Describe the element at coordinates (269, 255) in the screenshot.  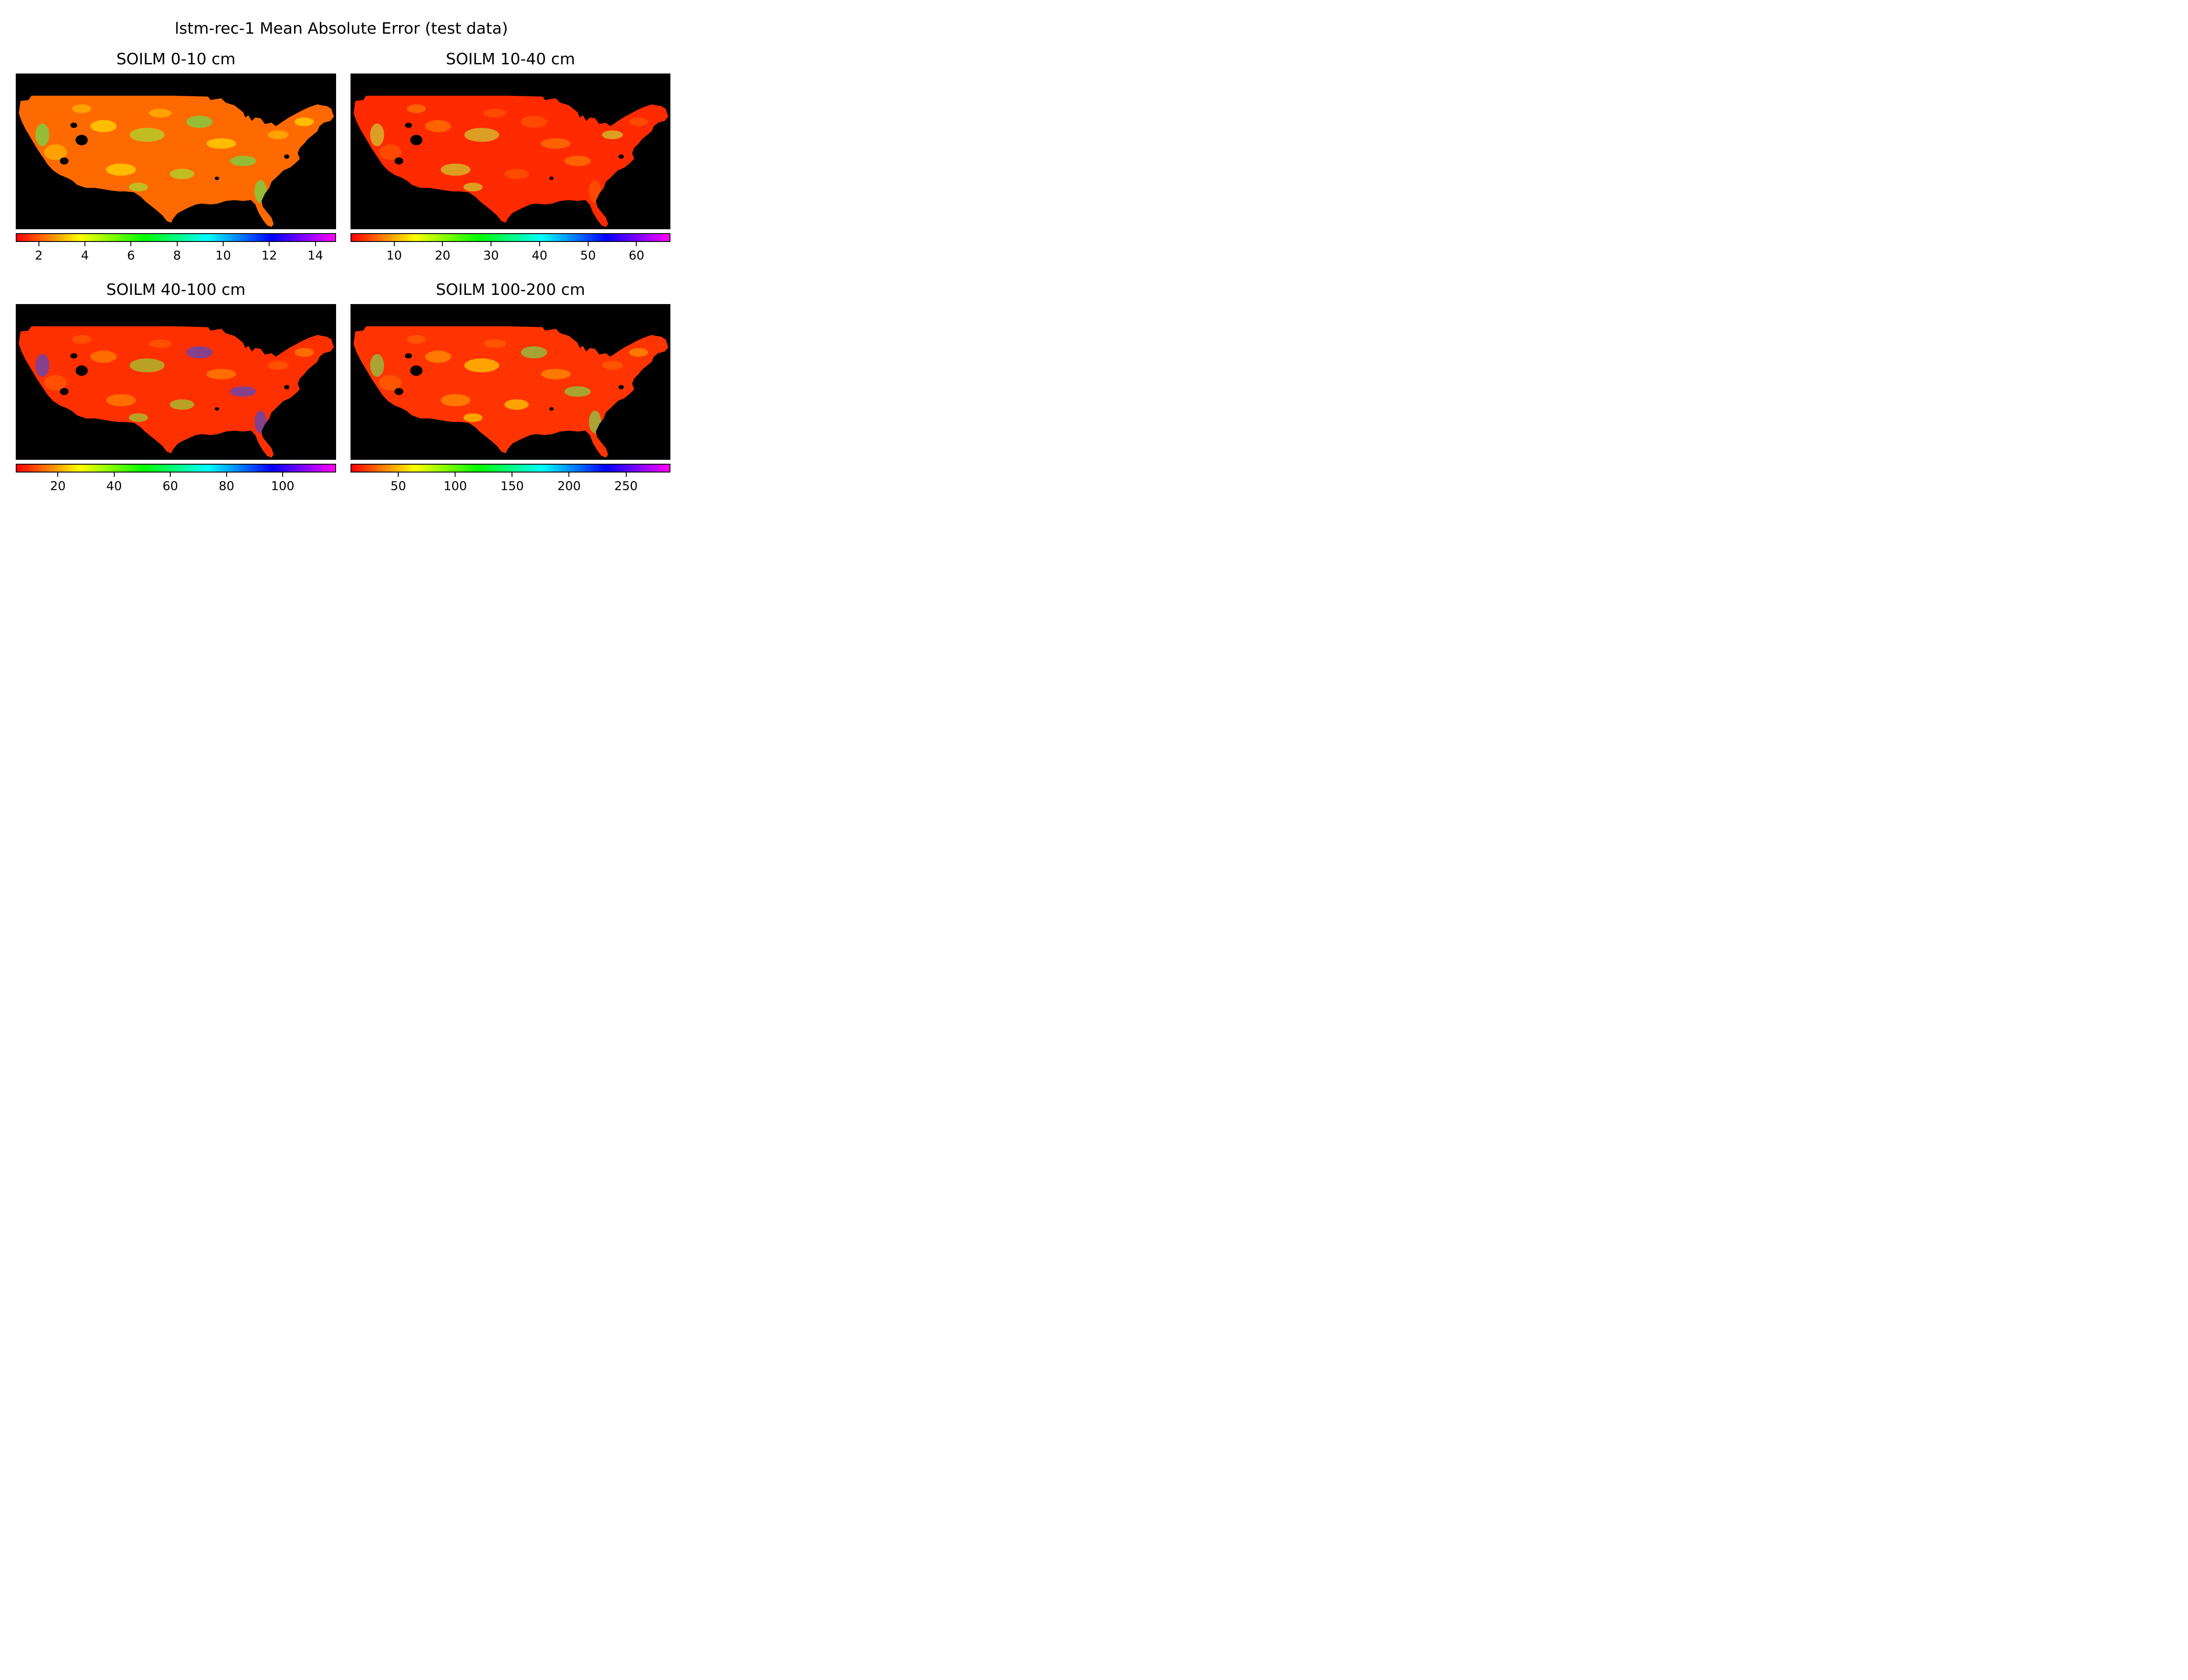
I see `colorbar-tick-label: 12` at that location.